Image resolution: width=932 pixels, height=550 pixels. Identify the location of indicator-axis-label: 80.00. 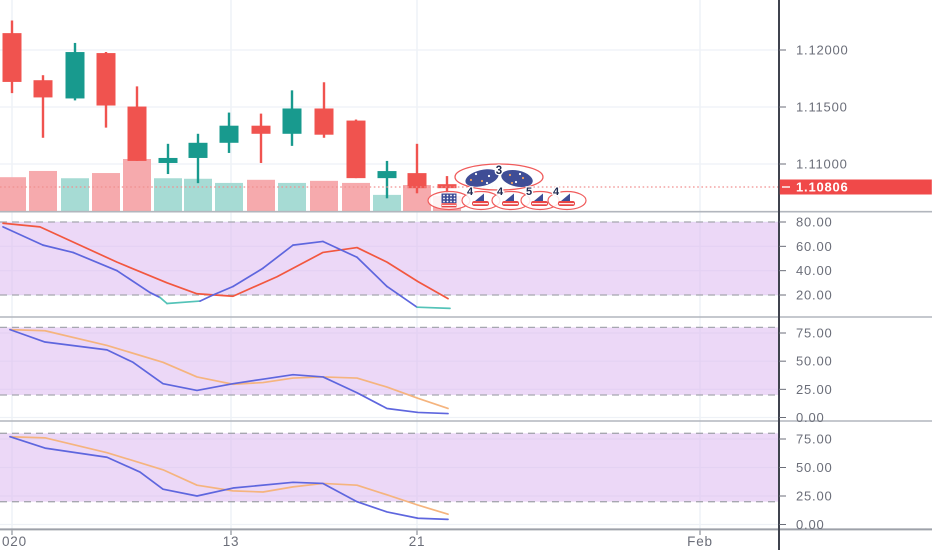
(814, 222).